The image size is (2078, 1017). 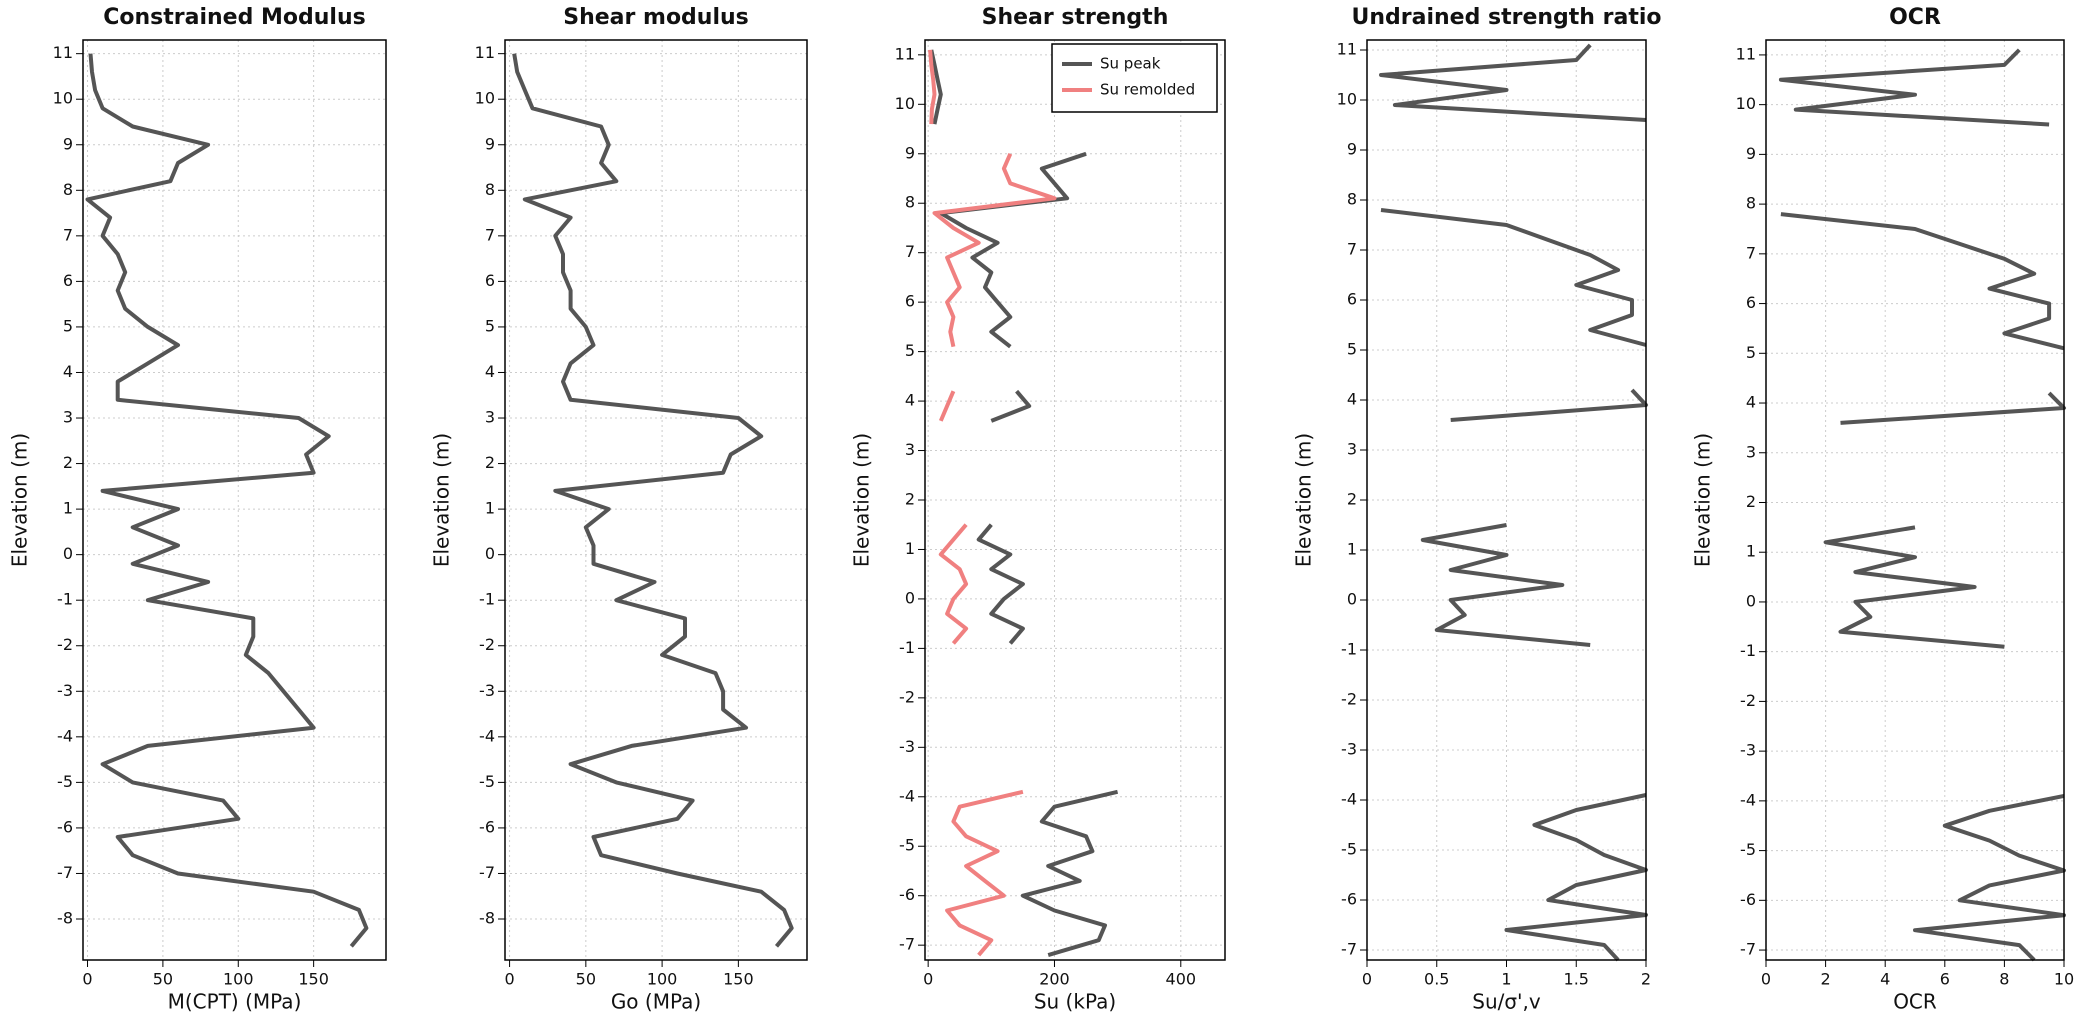 I want to click on y-tick-label: 7, so click(x=910, y=251).